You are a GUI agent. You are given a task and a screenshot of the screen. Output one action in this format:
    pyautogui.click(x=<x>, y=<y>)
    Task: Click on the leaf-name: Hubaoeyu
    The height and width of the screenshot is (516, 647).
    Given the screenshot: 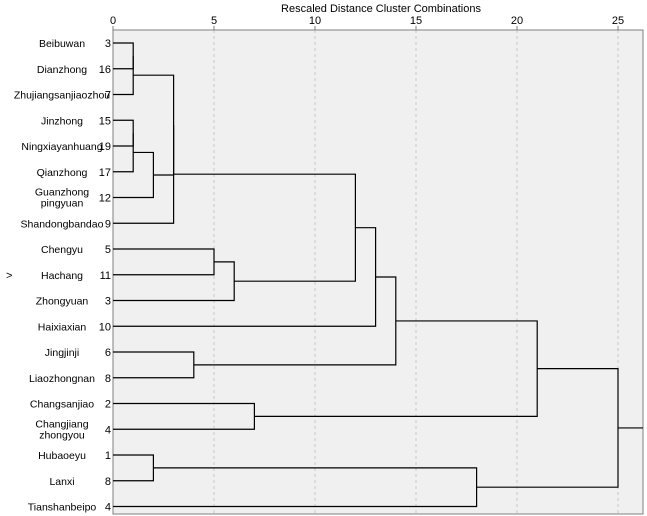 What is the action you would take?
    pyautogui.click(x=62, y=456)
    